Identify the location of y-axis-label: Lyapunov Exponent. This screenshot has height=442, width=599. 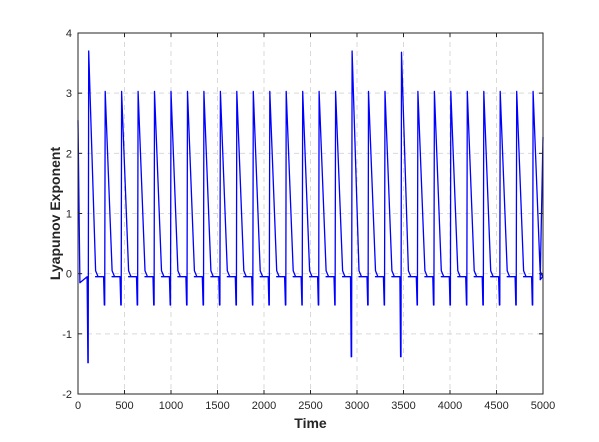
(55, 214).